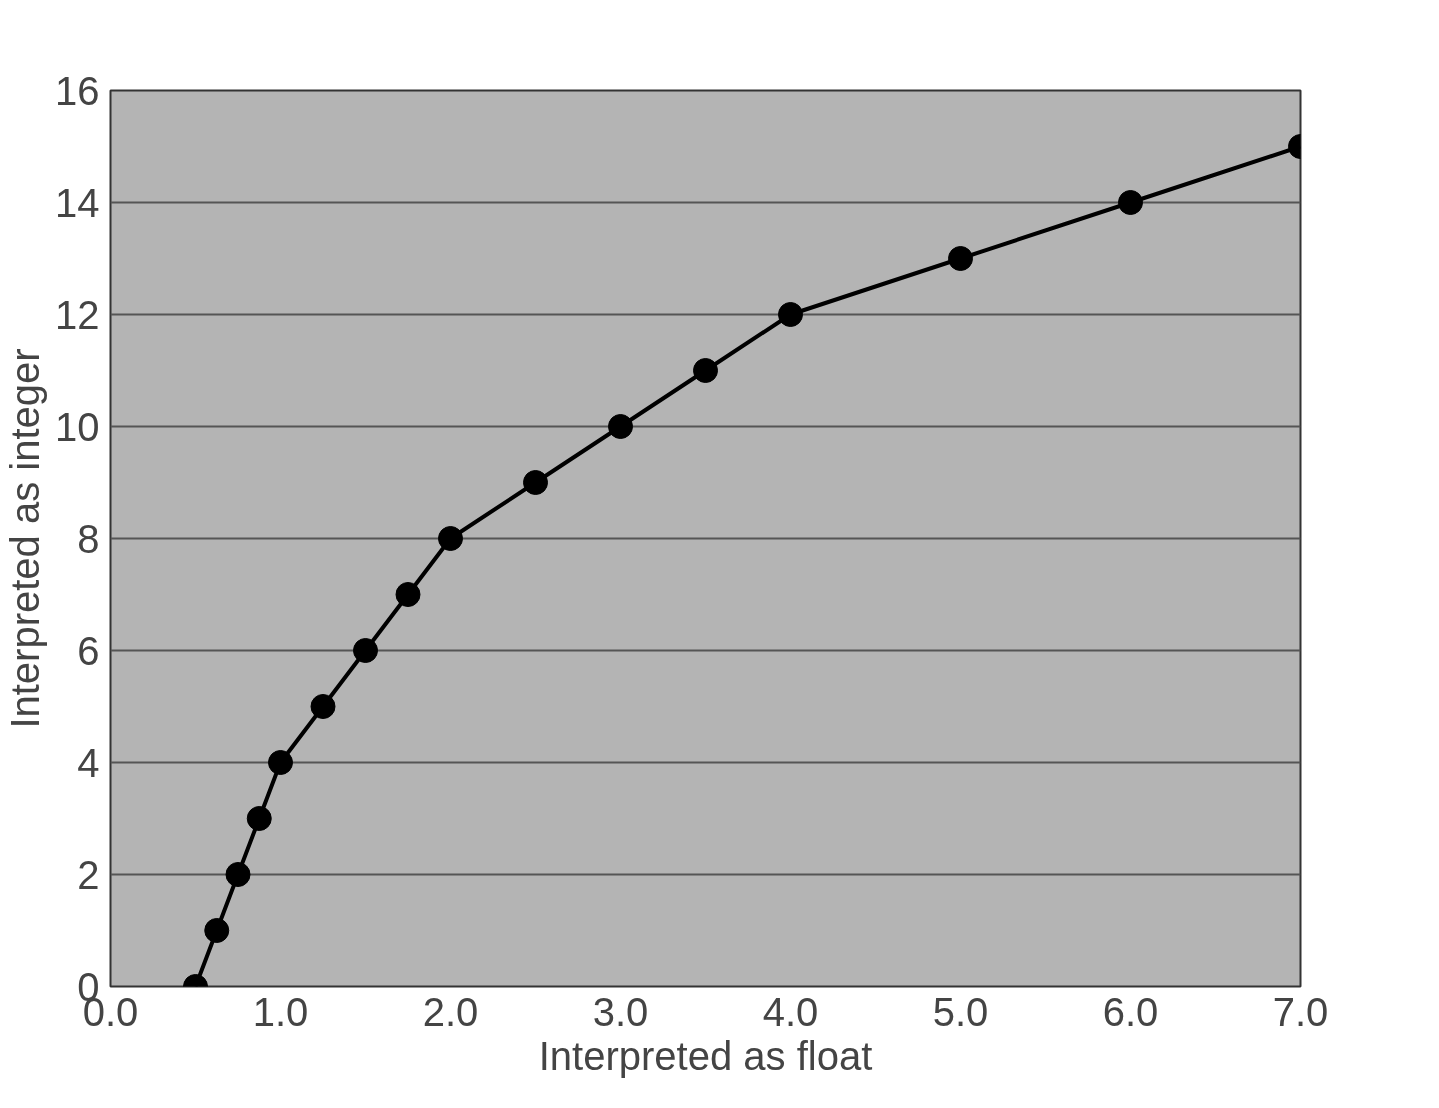  Describe the element at coordinates (88, 874) in the screenshot. I see `y-tick-label: 2` at that location.